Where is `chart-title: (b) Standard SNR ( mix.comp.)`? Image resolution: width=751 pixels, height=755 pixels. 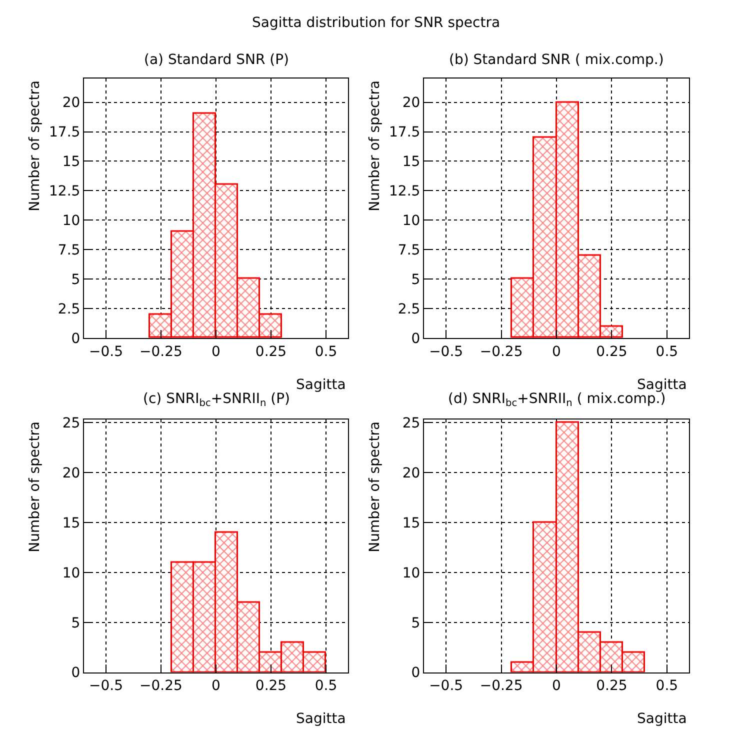 chart-title: (b) Standard SNR ( mix.comp.) is located at coordinates (556, 60).